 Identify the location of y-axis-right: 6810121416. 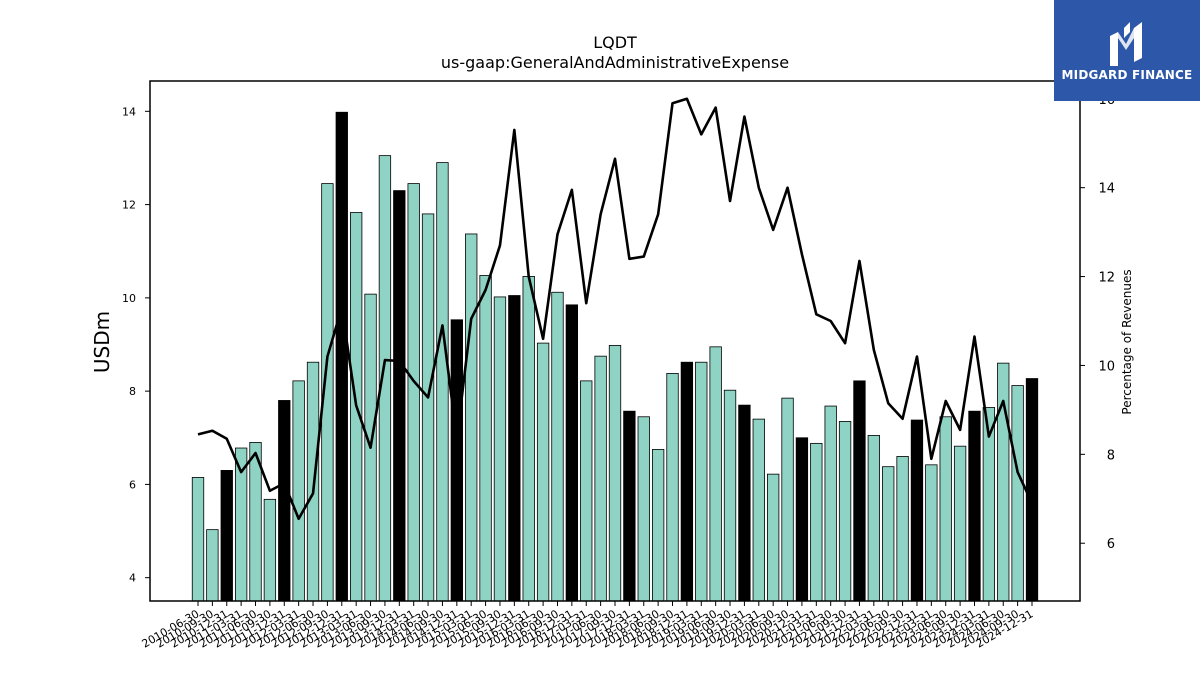
(1097, 322).